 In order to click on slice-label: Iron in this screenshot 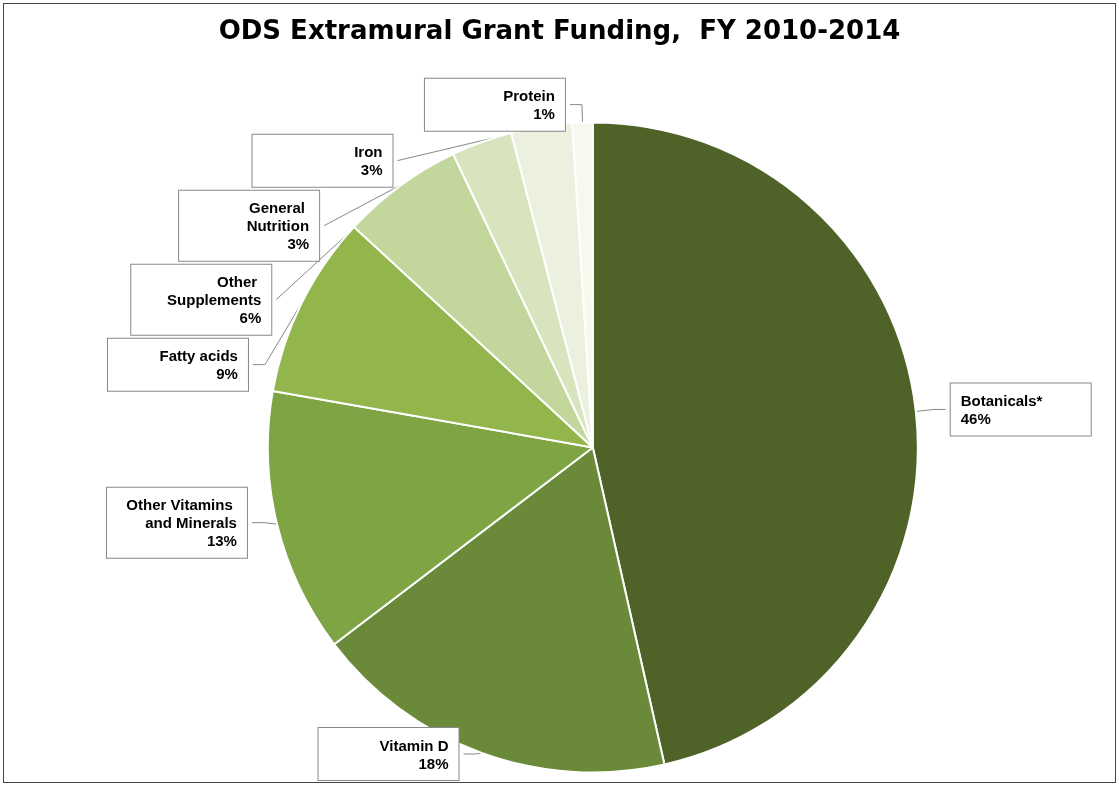, I will do `click(368, 152)`.